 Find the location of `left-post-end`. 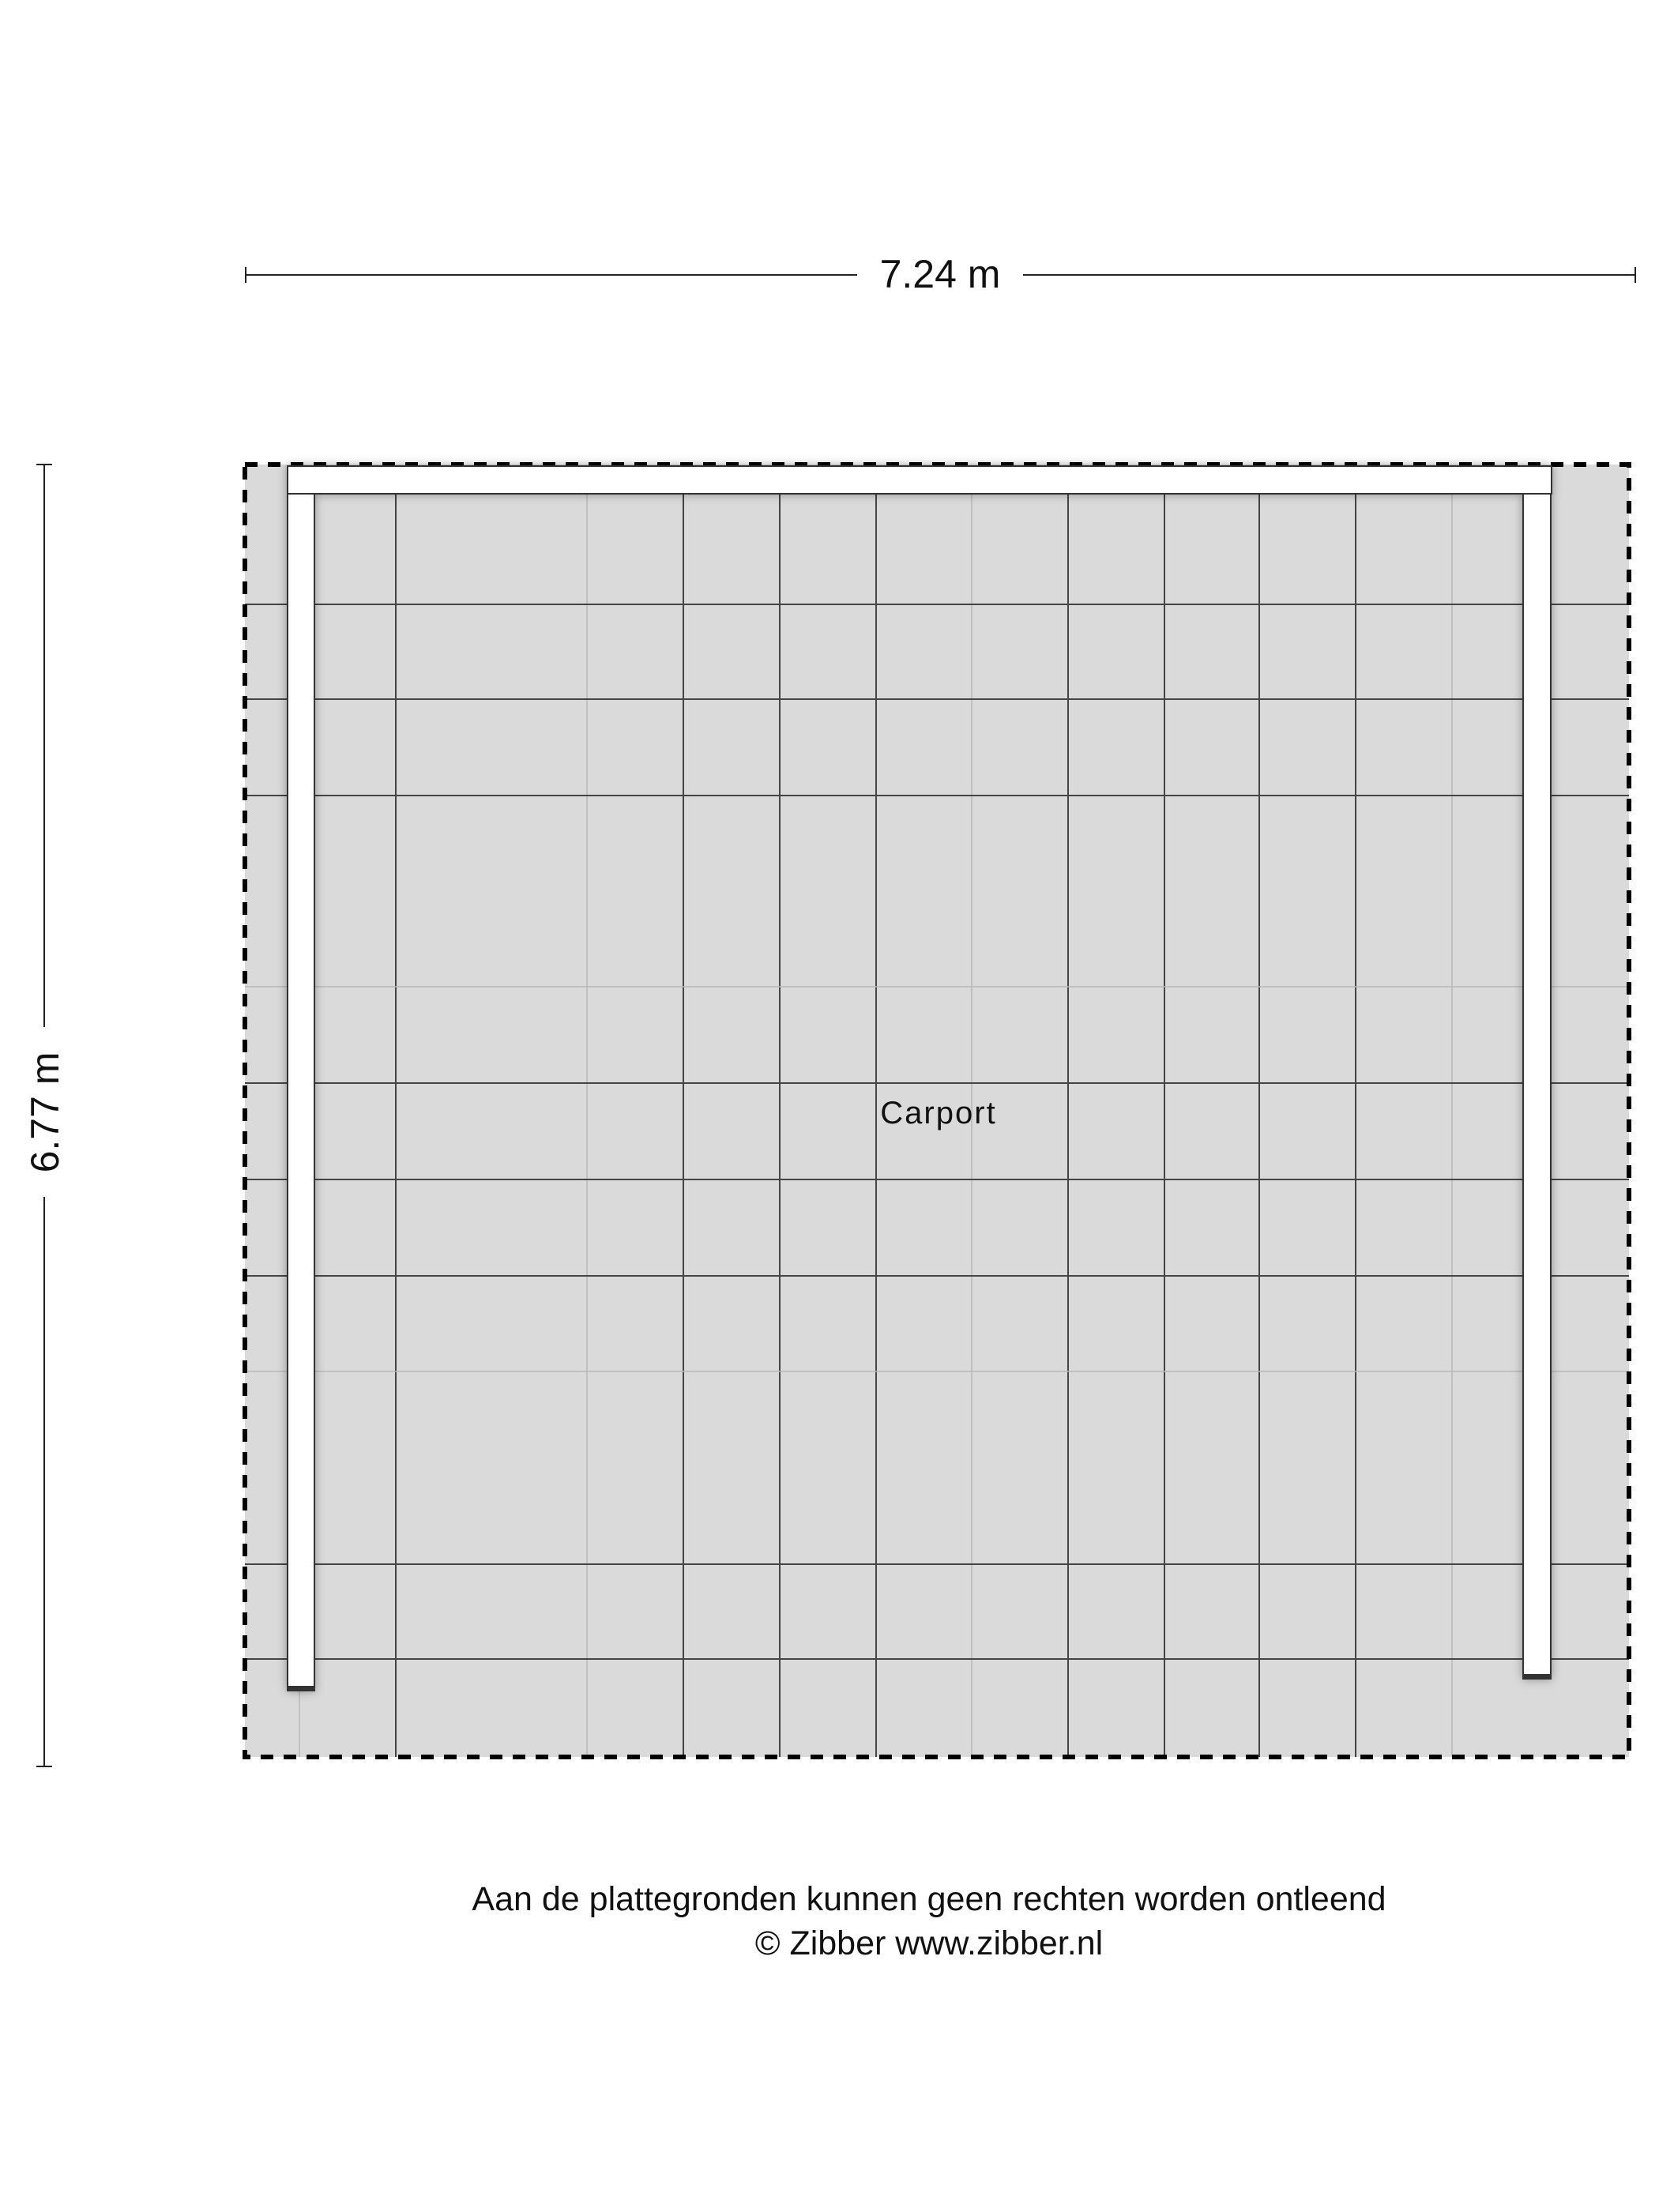

left-post-end is located at coordinates (301, 1689).